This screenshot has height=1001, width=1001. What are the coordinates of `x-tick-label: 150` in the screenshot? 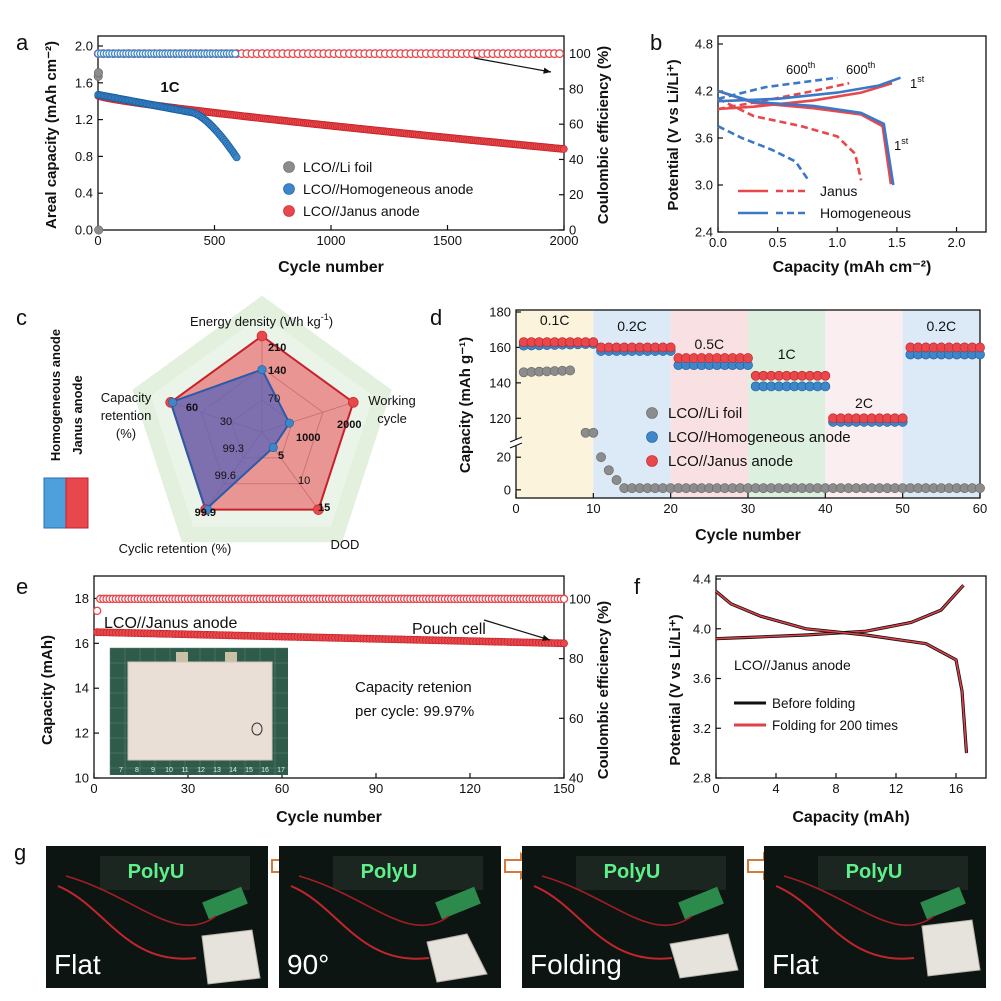 It's located at (564, 788).